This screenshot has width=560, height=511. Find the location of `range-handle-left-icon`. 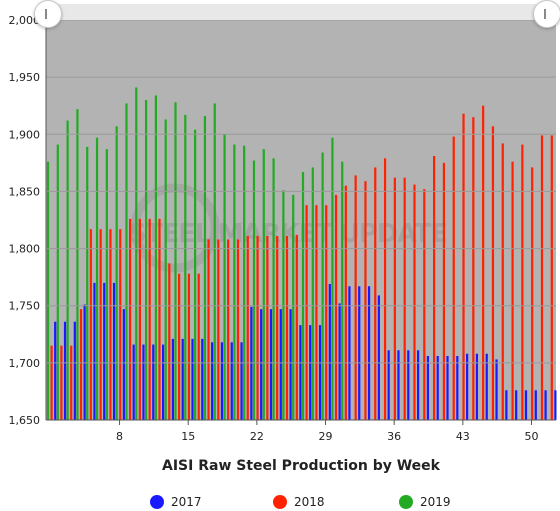

range-handle-left-icon is located at coordinates (48, 14).